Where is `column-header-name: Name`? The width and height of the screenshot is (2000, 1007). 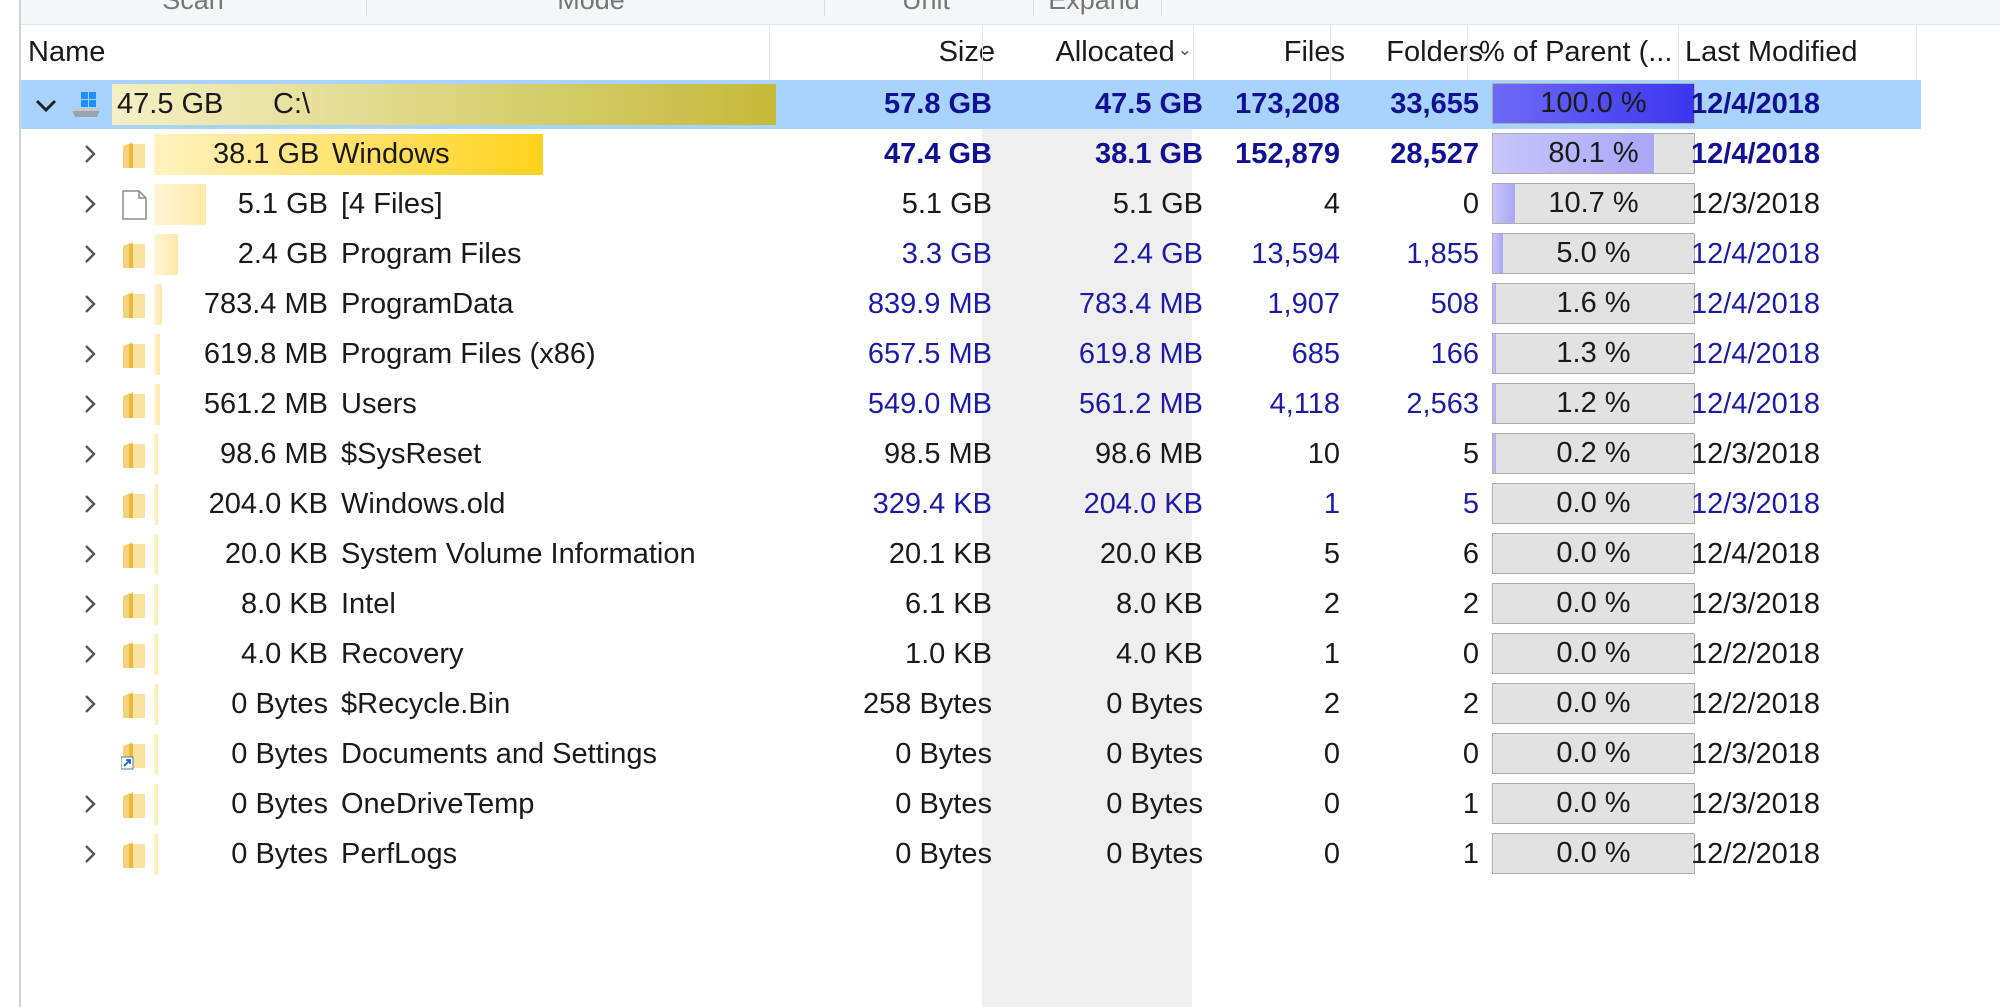
column-header-name: Name is located at coordinates (67, 52).